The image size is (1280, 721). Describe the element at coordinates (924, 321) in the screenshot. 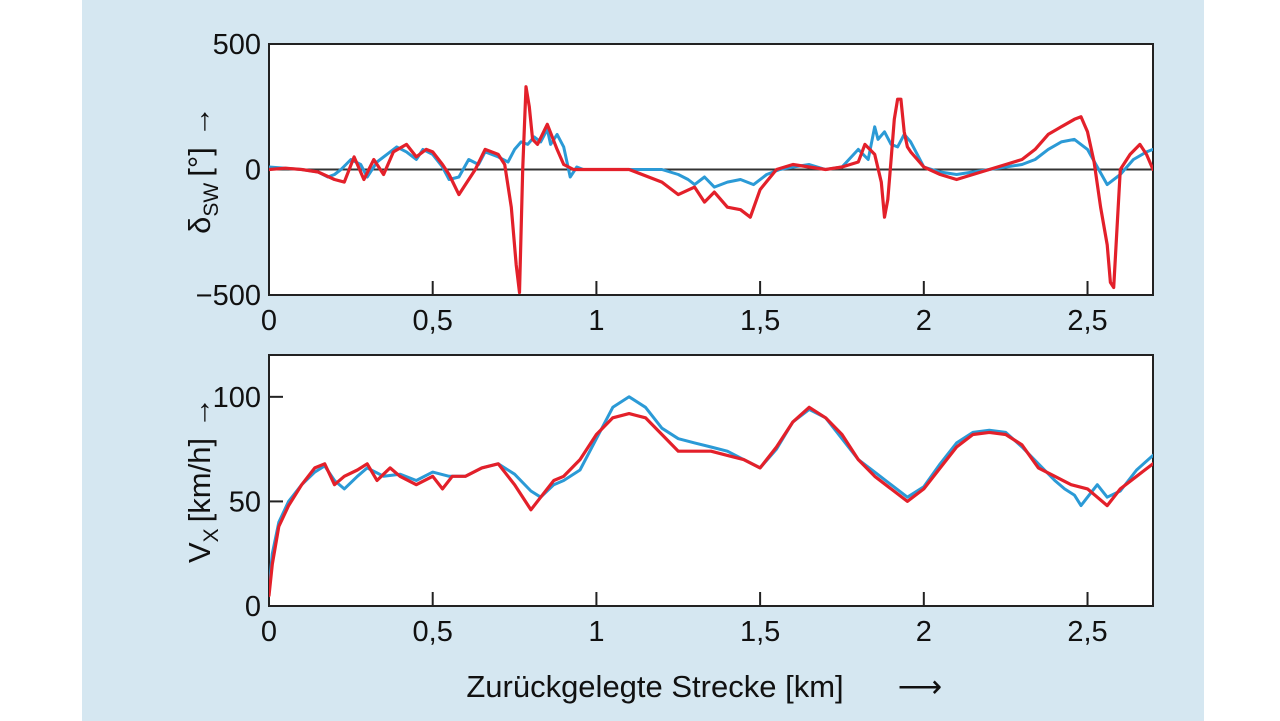

I see `steering-x-tick-label: 2` at that location.